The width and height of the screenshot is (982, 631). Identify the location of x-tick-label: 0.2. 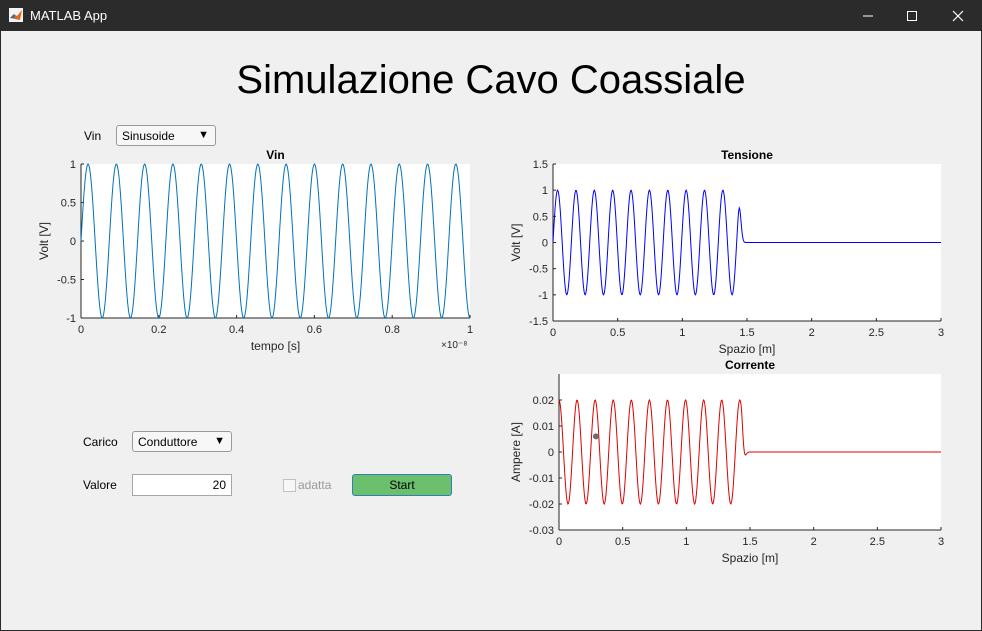
(158, 330).